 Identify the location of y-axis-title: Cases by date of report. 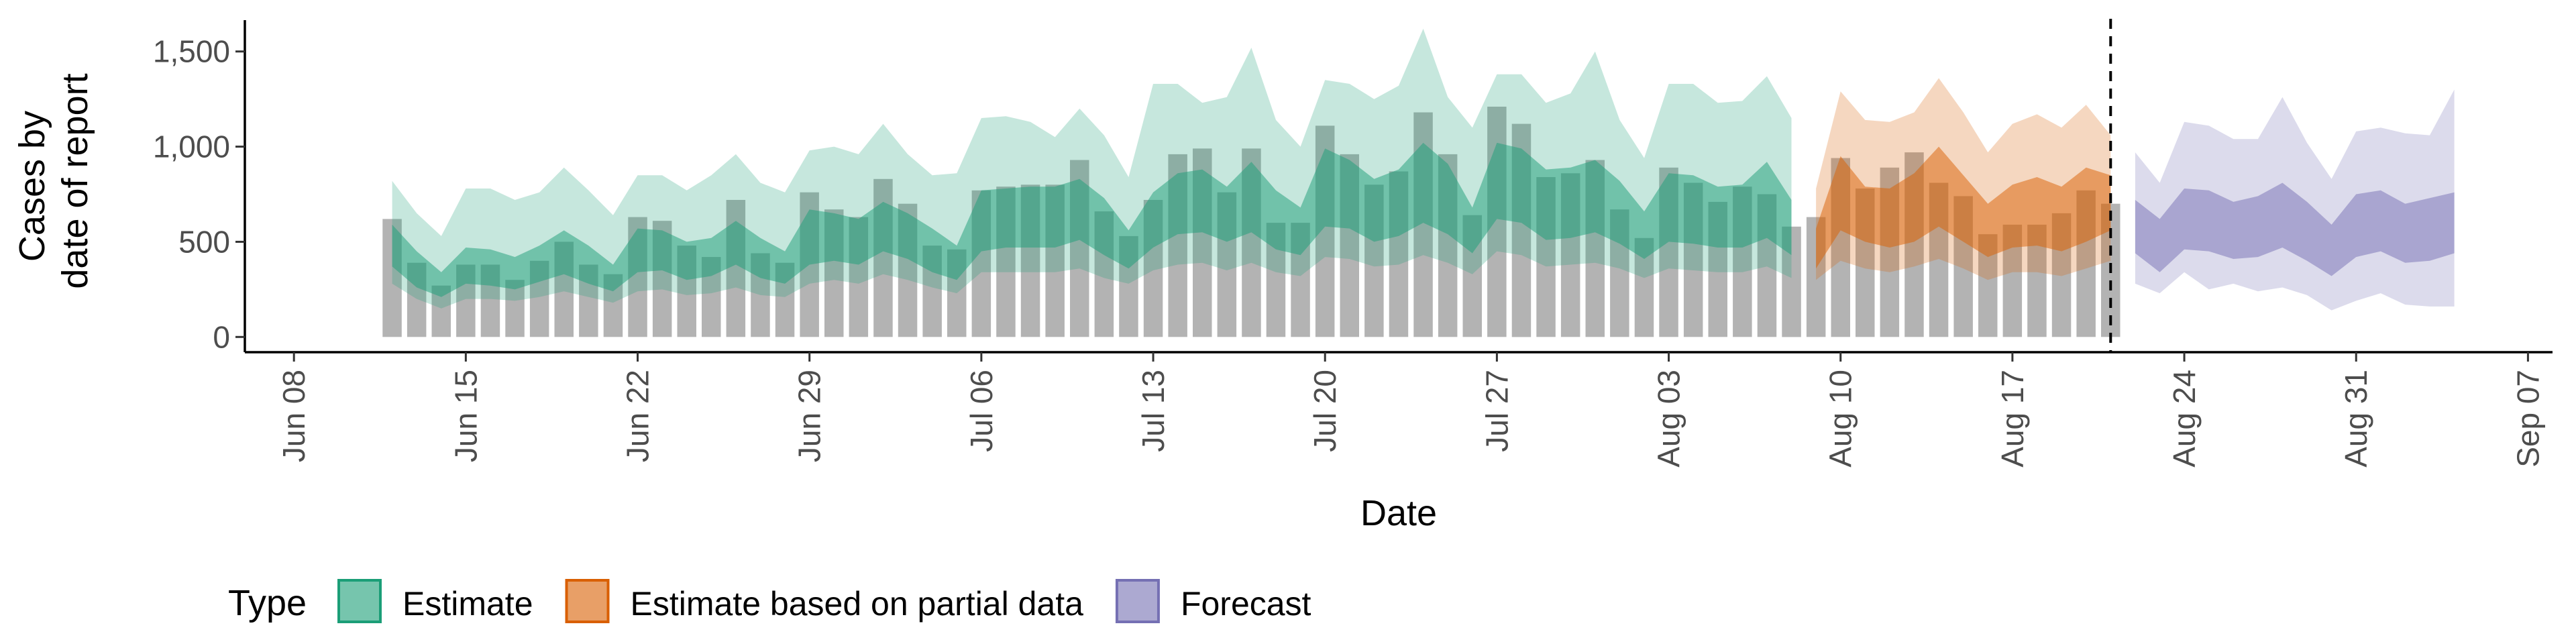
(53, 180).